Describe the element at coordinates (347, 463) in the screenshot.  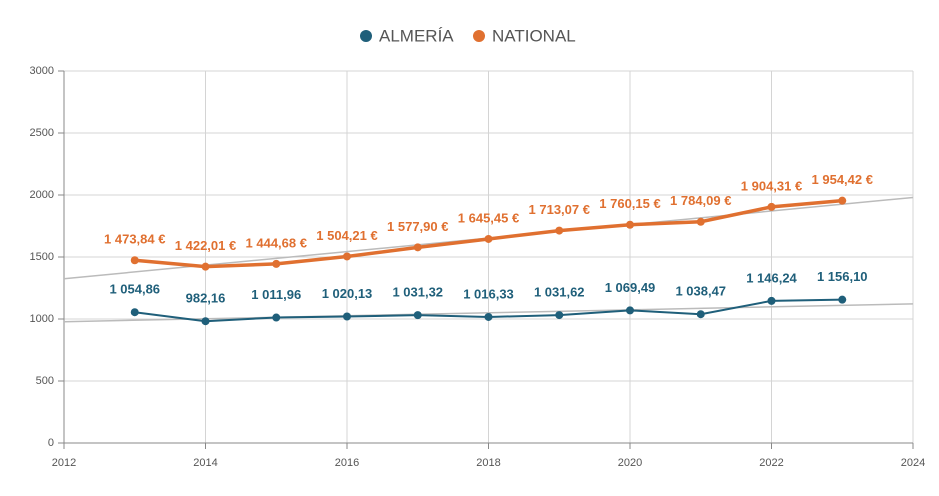
I see `x-tick-label: 2016` at that location.